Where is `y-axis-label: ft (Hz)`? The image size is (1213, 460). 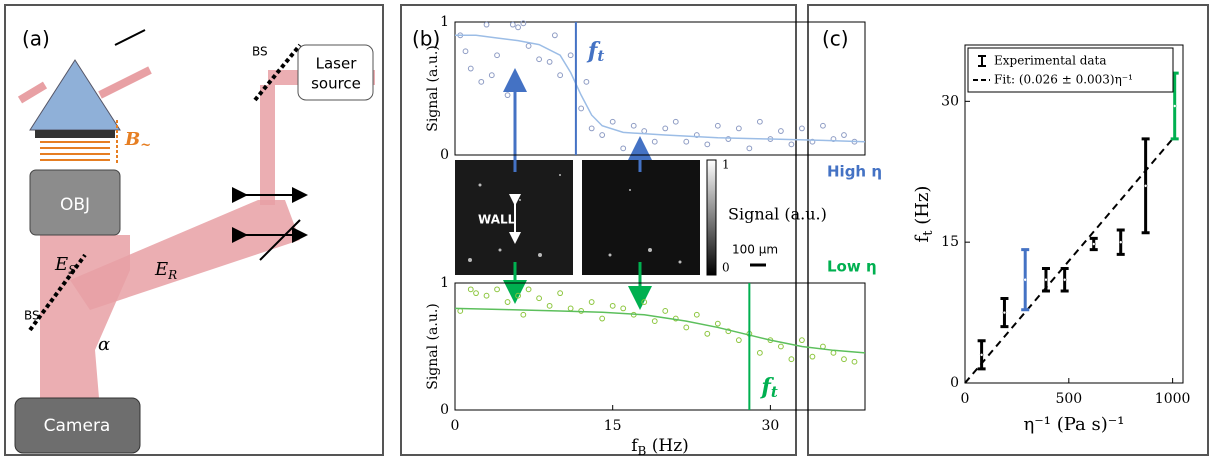 y-axis-label: ft (Hz) is located at coordinates (924, 214).